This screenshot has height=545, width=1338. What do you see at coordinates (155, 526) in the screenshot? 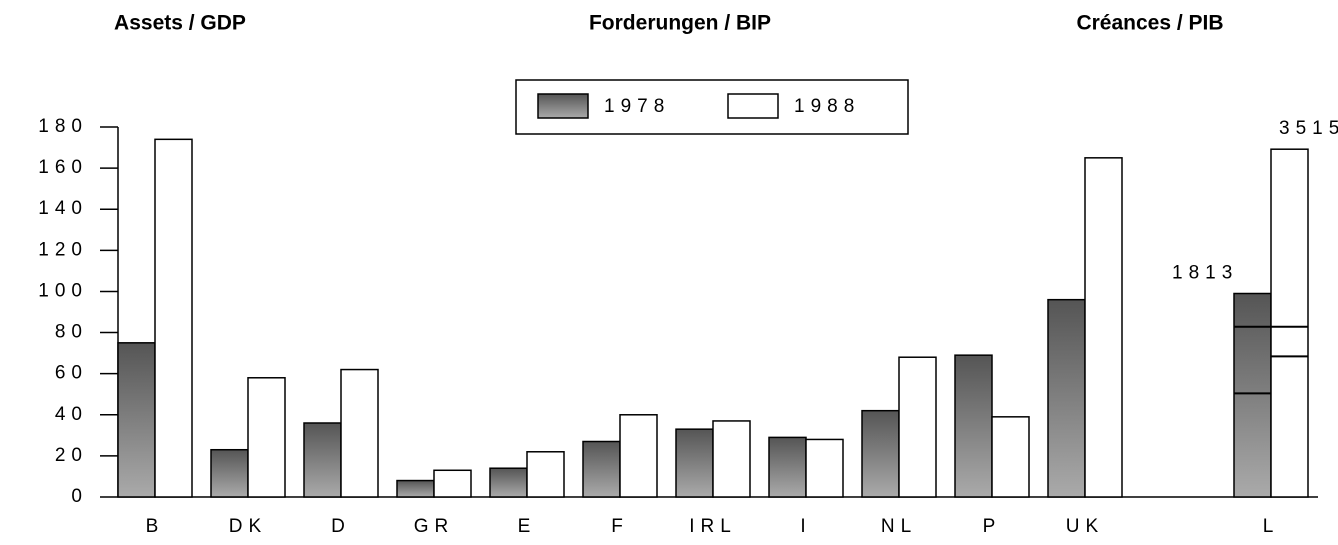
I see `x-tick-label: B` at bounding box center [155, 526].